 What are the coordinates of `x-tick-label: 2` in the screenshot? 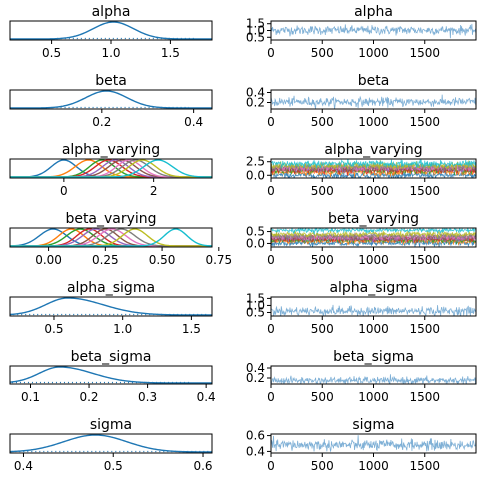 It's located at (154, 191).